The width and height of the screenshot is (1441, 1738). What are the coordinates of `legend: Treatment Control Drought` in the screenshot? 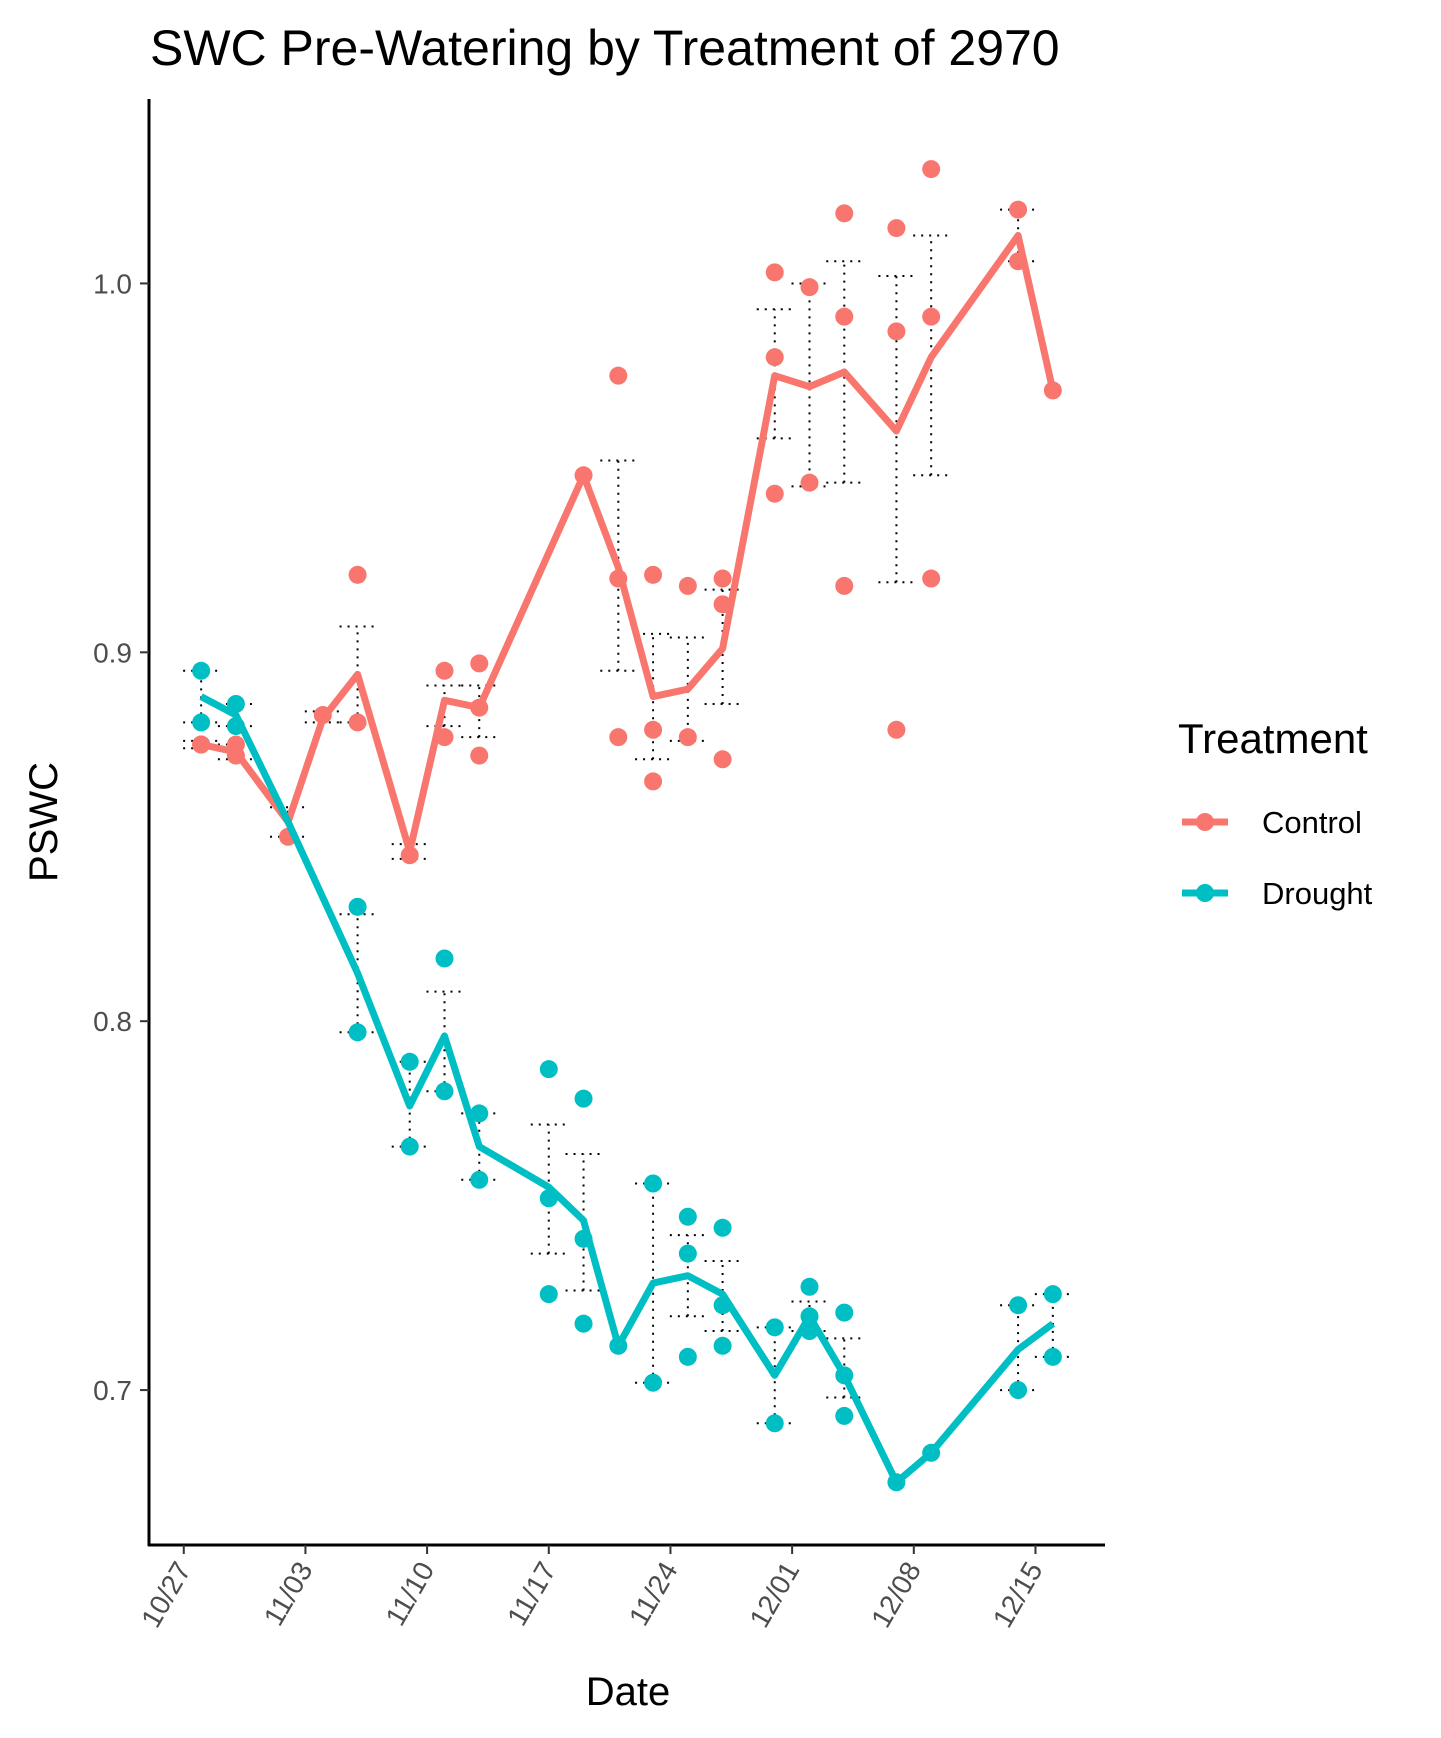 It's located at (1275, 813).